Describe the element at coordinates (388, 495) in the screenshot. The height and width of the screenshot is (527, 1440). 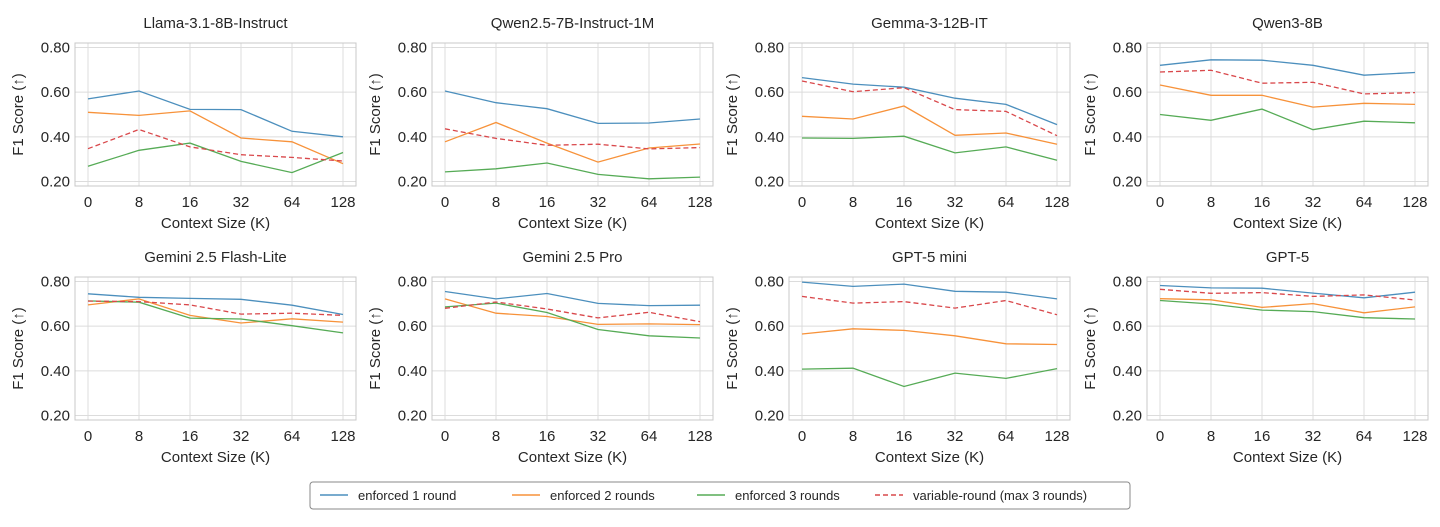
I see `legend-item-1: enforced 1 round` at that location.